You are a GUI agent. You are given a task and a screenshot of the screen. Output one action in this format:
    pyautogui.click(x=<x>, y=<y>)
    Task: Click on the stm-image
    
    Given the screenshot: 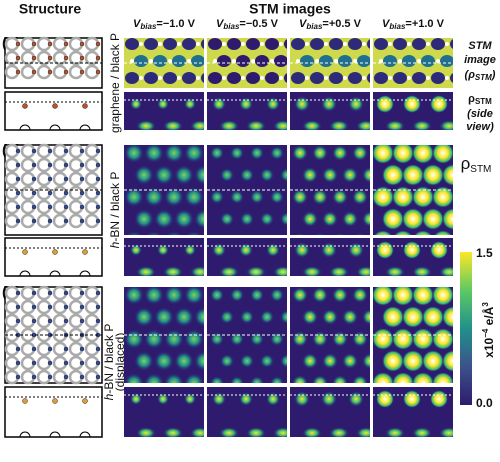 What is the action you would take?
    pyautogui.click(x=164, y=335)
    